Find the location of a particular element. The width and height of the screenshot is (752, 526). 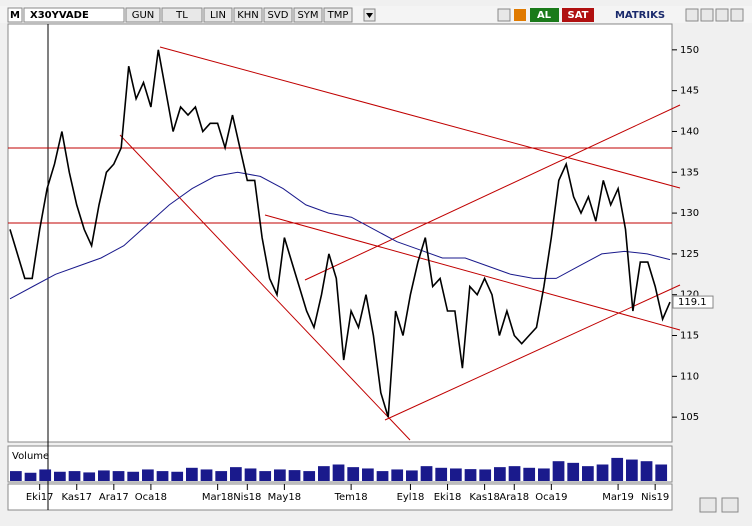

toolbar-button-label: TL is located at coordinates (181, 15).